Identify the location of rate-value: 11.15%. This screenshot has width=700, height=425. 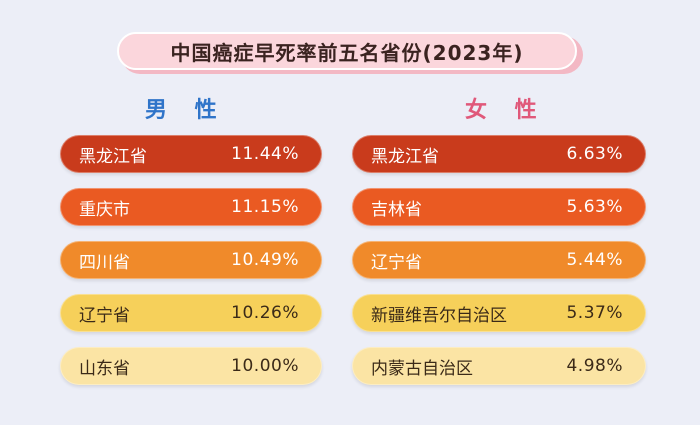
(265, 207).